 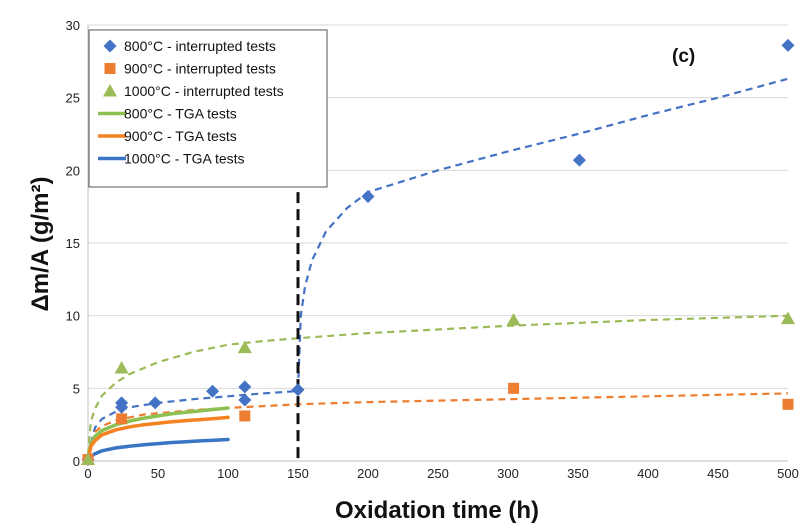 What do you see at coordinates (76, 461) in the screenshot?
I see `y-tick-label: 0` at bounding box center [76, 461].